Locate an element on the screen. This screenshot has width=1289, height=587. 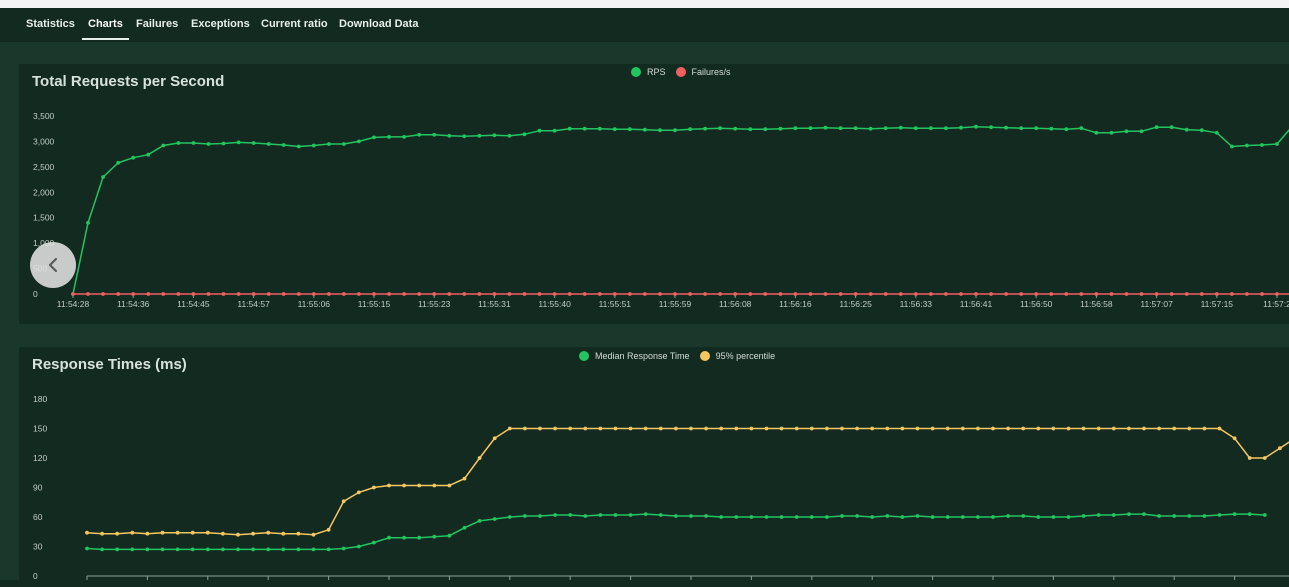
tab-statistics: Statistics is located at coordinates (50, 24).